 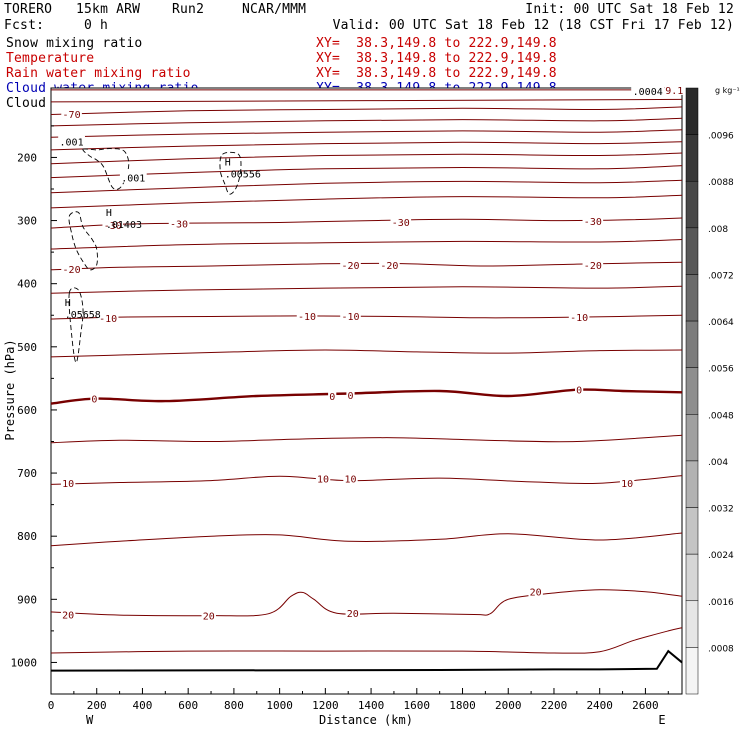 What do you see at coordinates (28, 9) in the screenshot?
I see `model-name: TORERO` at bounding box center [28, 9].